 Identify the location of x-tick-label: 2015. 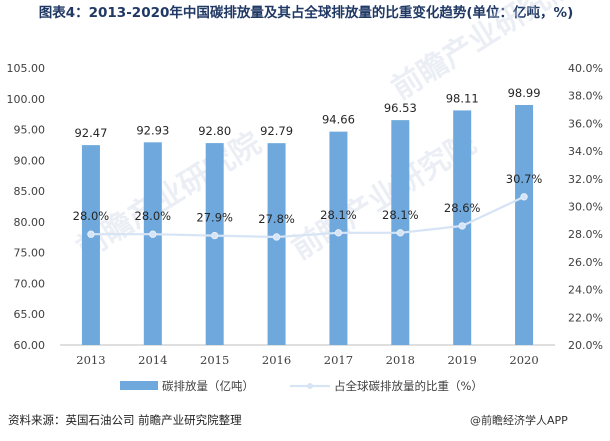
(214, 360).